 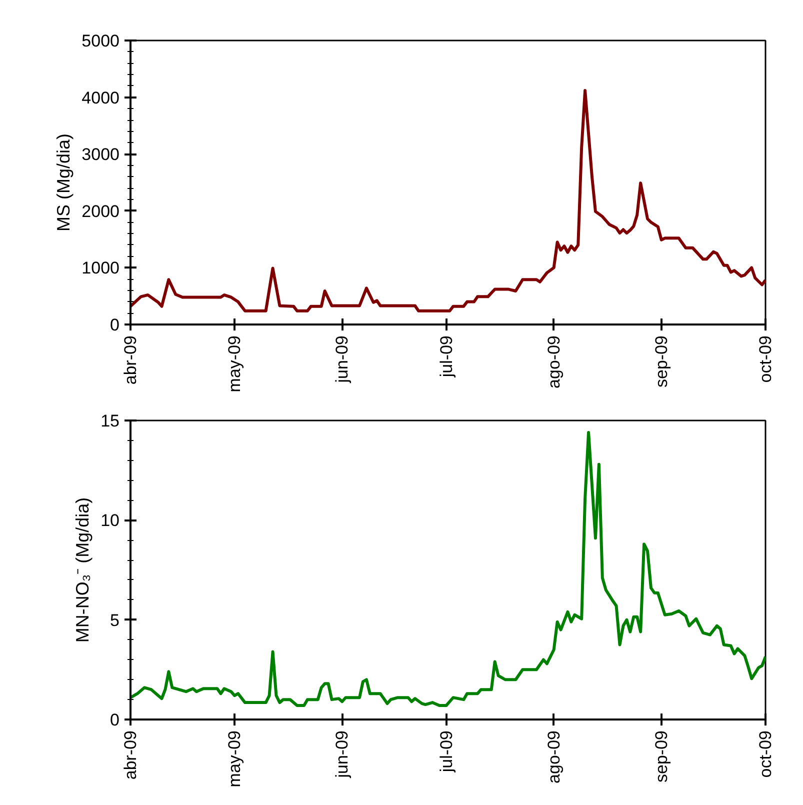 What do you see at coordinates (110, 421) in the screenshot?
I see `y-tick-label: 15` at bounding box center [110, 421].